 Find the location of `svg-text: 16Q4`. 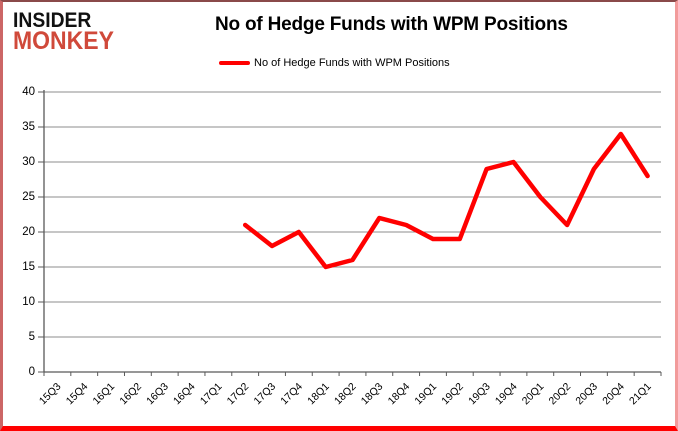

svg-text: 16Q4 is located at coordinates (184, 394).